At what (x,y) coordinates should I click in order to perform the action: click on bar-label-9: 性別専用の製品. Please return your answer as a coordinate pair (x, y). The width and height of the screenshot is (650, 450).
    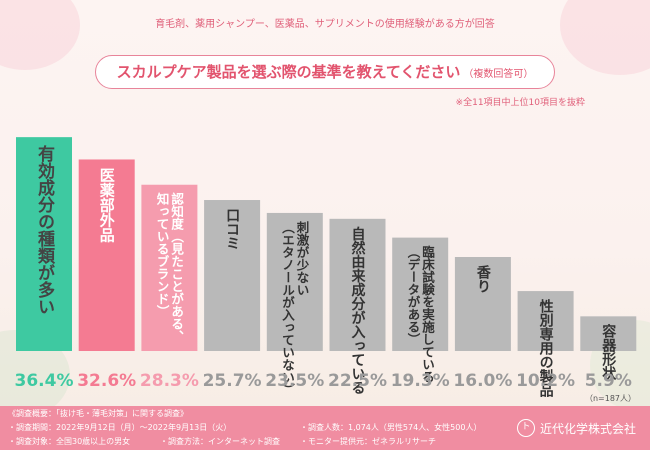
    Looking at the image, I should click on (546, 348).